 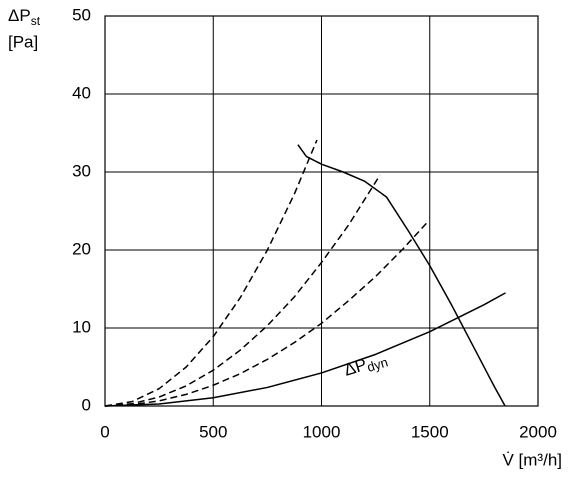 What do you see at coordinates (322, 431) in the screenshot?
I see `x-tick-label: 1000` at bounding box center [322, 431].